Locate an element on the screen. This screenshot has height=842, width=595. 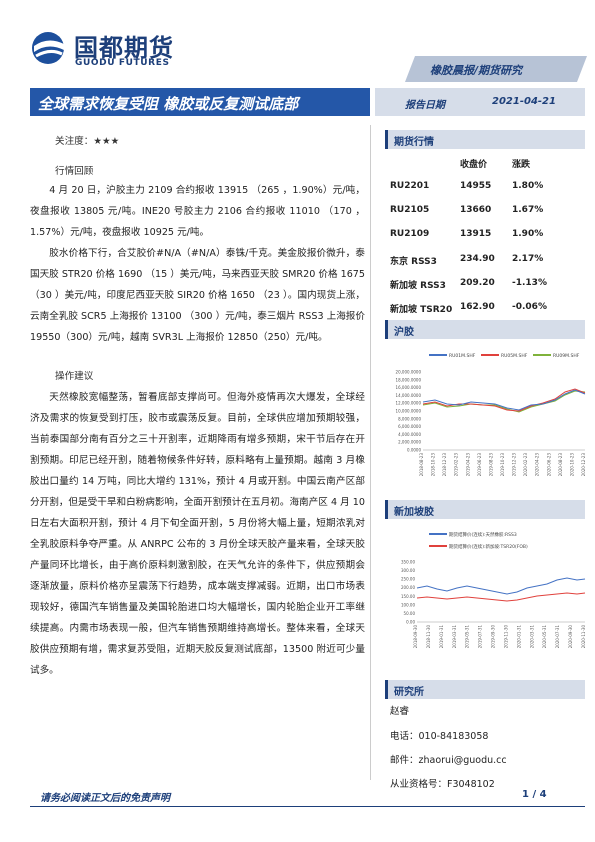
change: 2.17% is located at coordinates (528, 258).